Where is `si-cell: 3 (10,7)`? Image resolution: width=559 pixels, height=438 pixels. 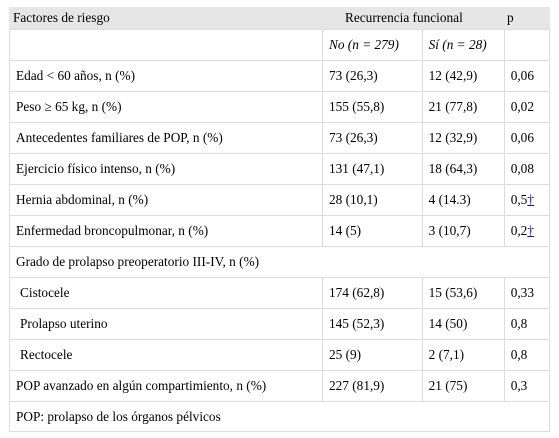 si-cell: 3 (10,7) is located at coordinates (463, 231).